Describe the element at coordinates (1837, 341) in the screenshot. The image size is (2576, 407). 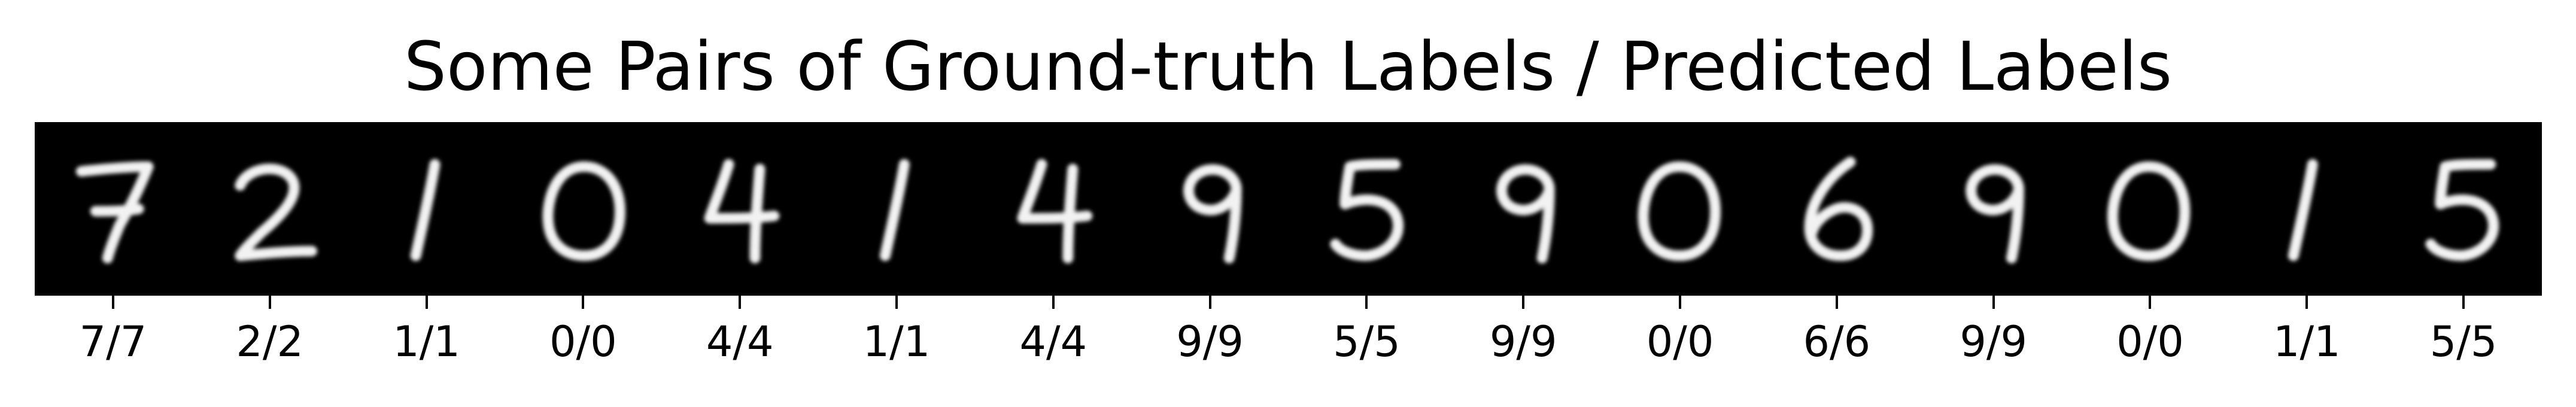
I see `label-pair-text: 6/6` at that location.